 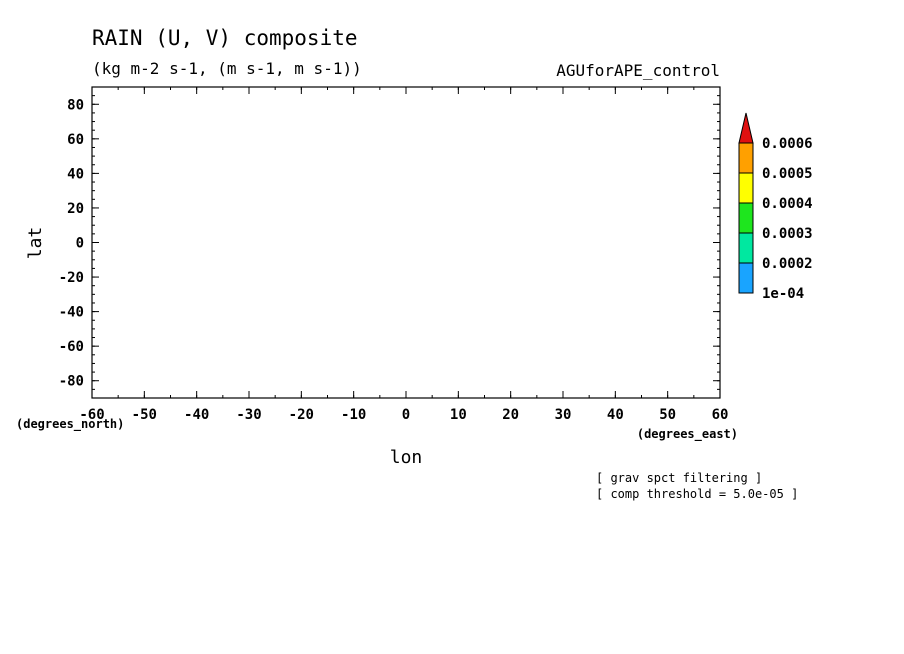 What do you see at coordinates (353, 415) in the screenshot?
I see `x-tick-label: -10` at bounding box center [353, 415].